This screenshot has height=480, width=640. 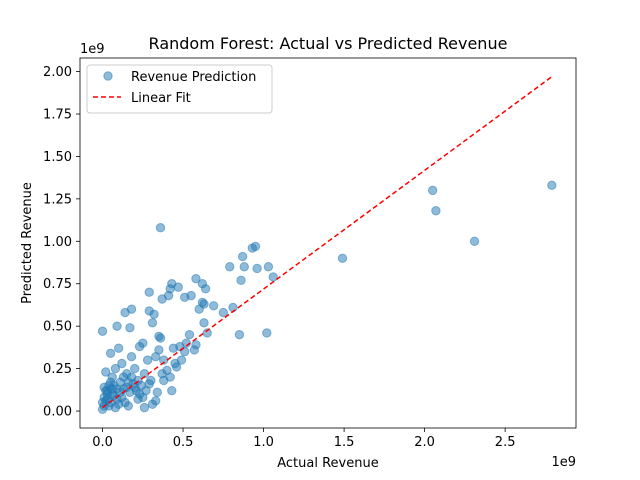 What do you see at coordinates (344, 442) in the screenshot?
I see `x-tick-label: 1.5` at bounding box center [344, 442].